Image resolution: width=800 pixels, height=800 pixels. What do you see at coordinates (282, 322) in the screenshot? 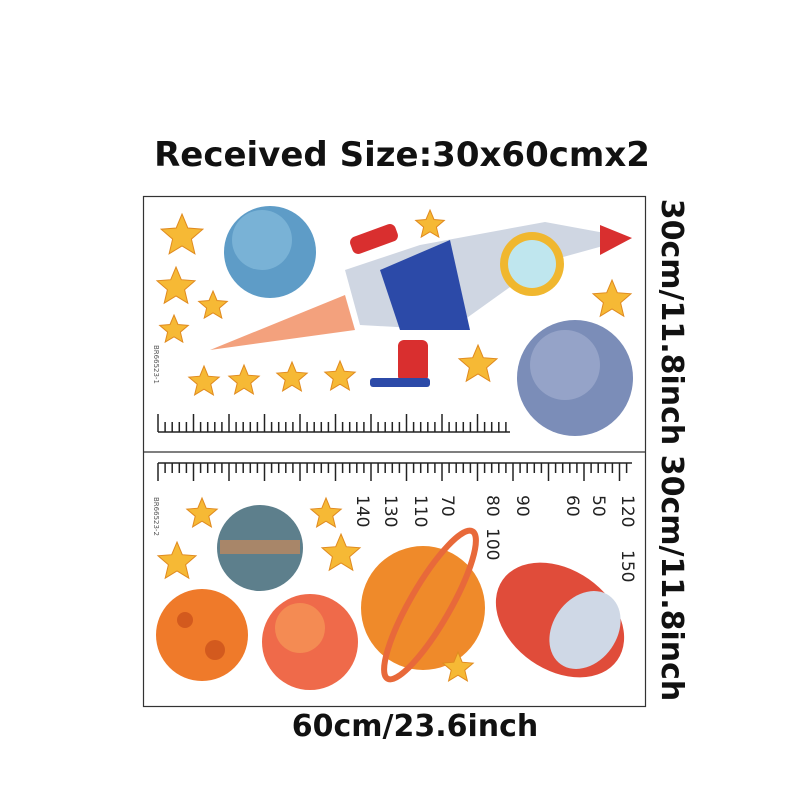
I see `rocket-flame` at bounding box center [282, 322].